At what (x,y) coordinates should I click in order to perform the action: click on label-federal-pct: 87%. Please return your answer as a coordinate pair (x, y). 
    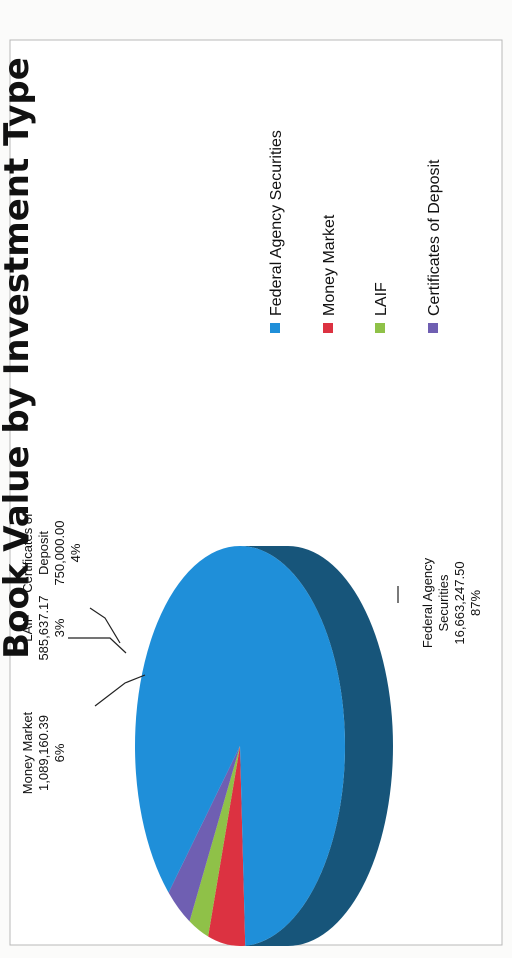
    Looking at the image, I should click on (475, 603).